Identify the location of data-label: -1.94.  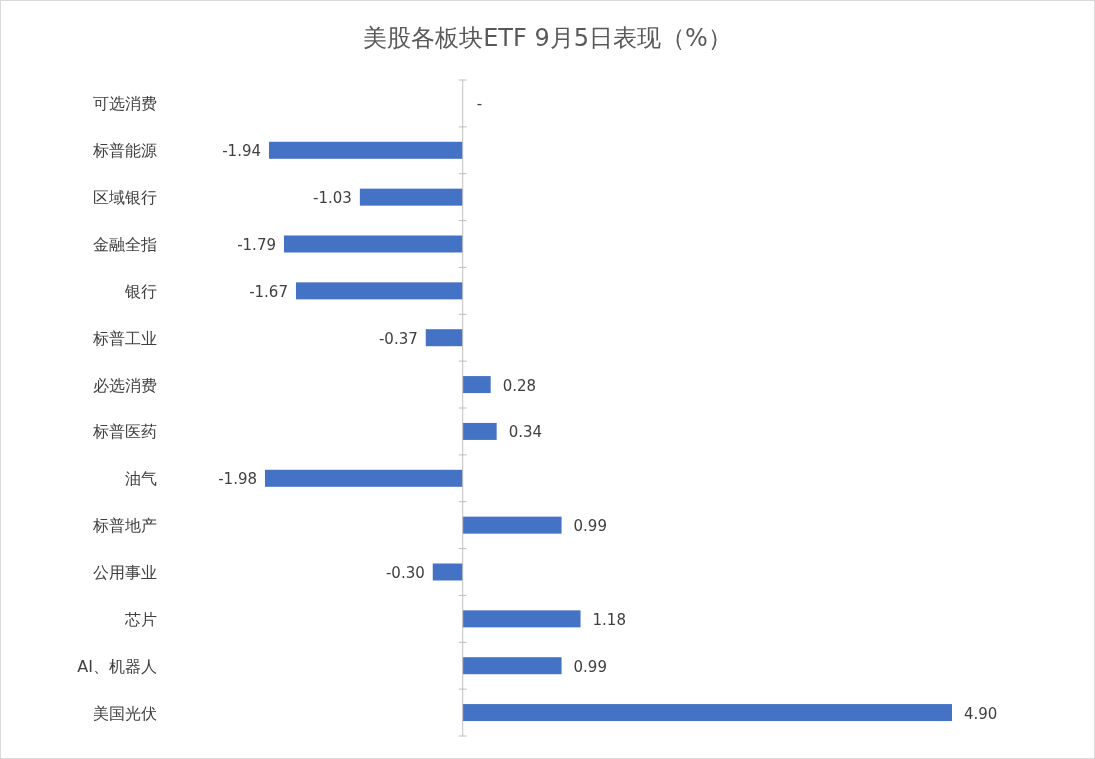
(241, 151).